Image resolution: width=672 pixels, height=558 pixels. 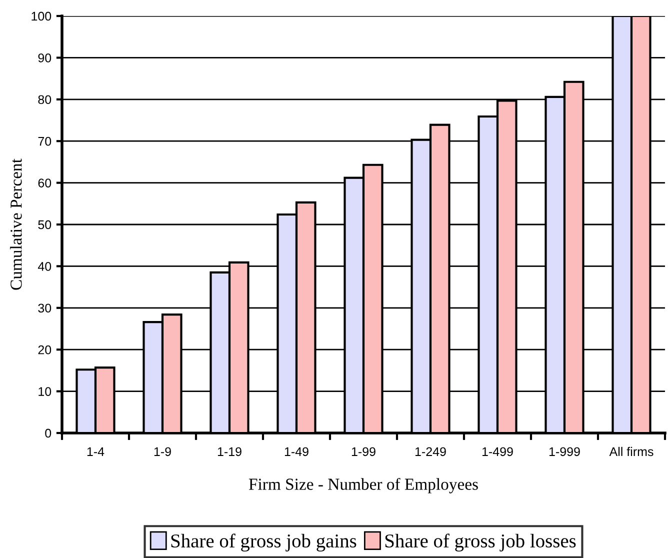 What do you see at coordinates (45, 391) in the screenshot?
I see `y-tick-label: 10` at bounding box center [45, 391].